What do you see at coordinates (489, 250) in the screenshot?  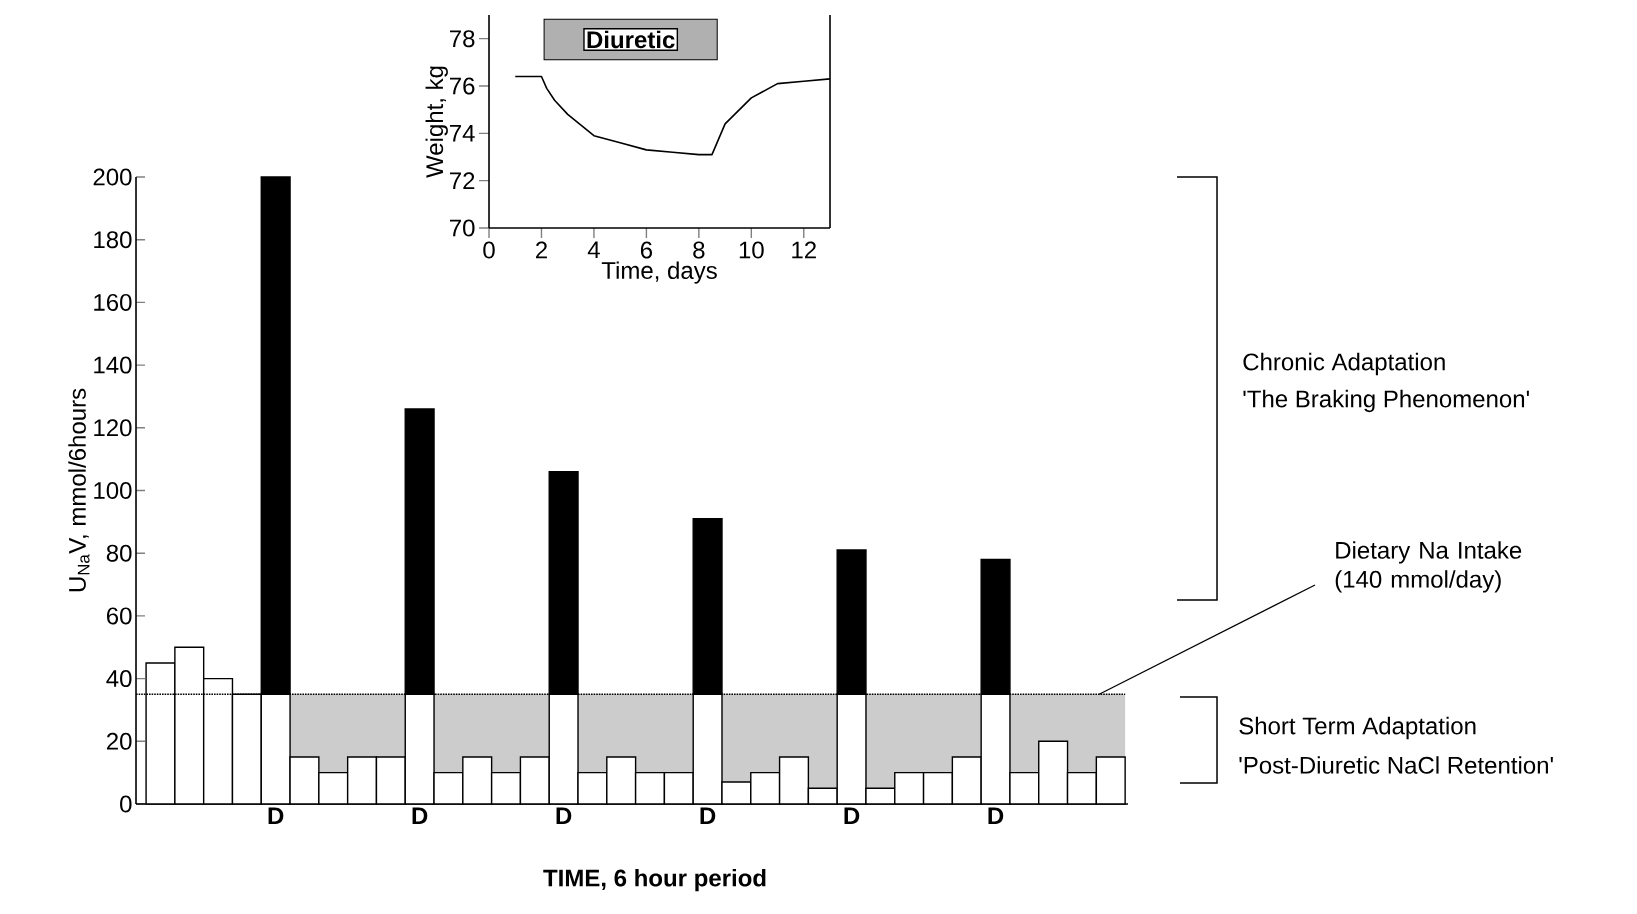 I see `x-tick-label: 0` at bounding box center [489, 250].